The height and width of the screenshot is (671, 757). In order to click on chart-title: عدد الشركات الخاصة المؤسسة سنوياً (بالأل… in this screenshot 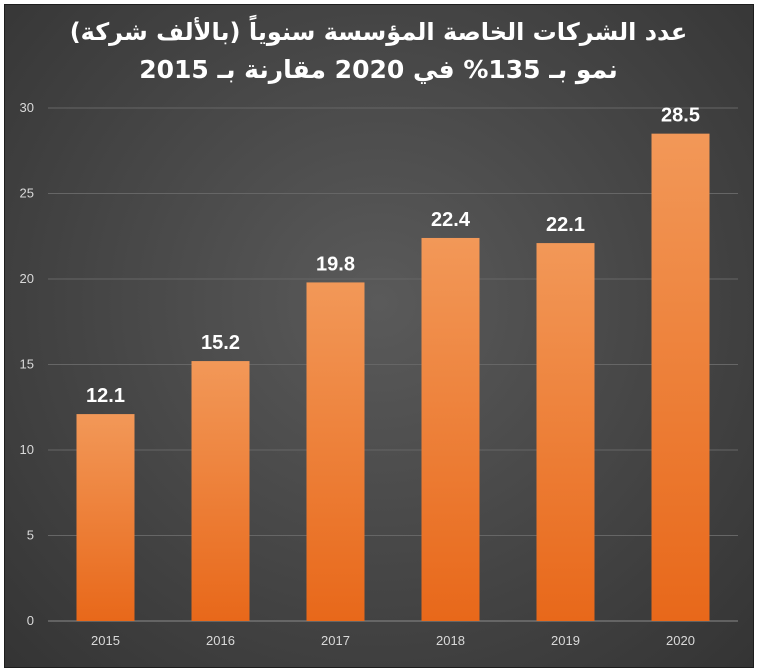, I will do `click(378, 32)`.